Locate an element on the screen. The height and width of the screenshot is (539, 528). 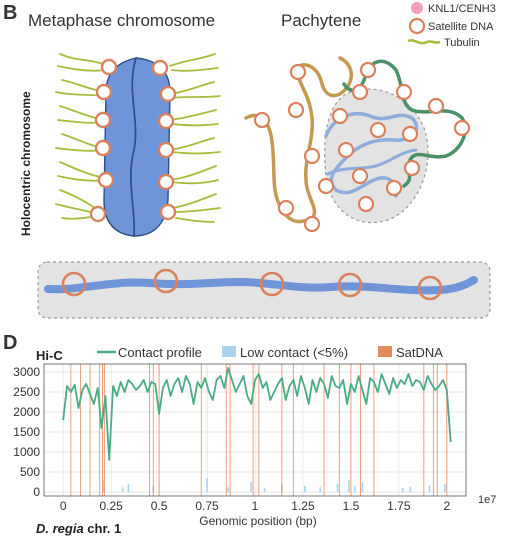
y-tick-label: 2000 is located at coordinates (26, 412).